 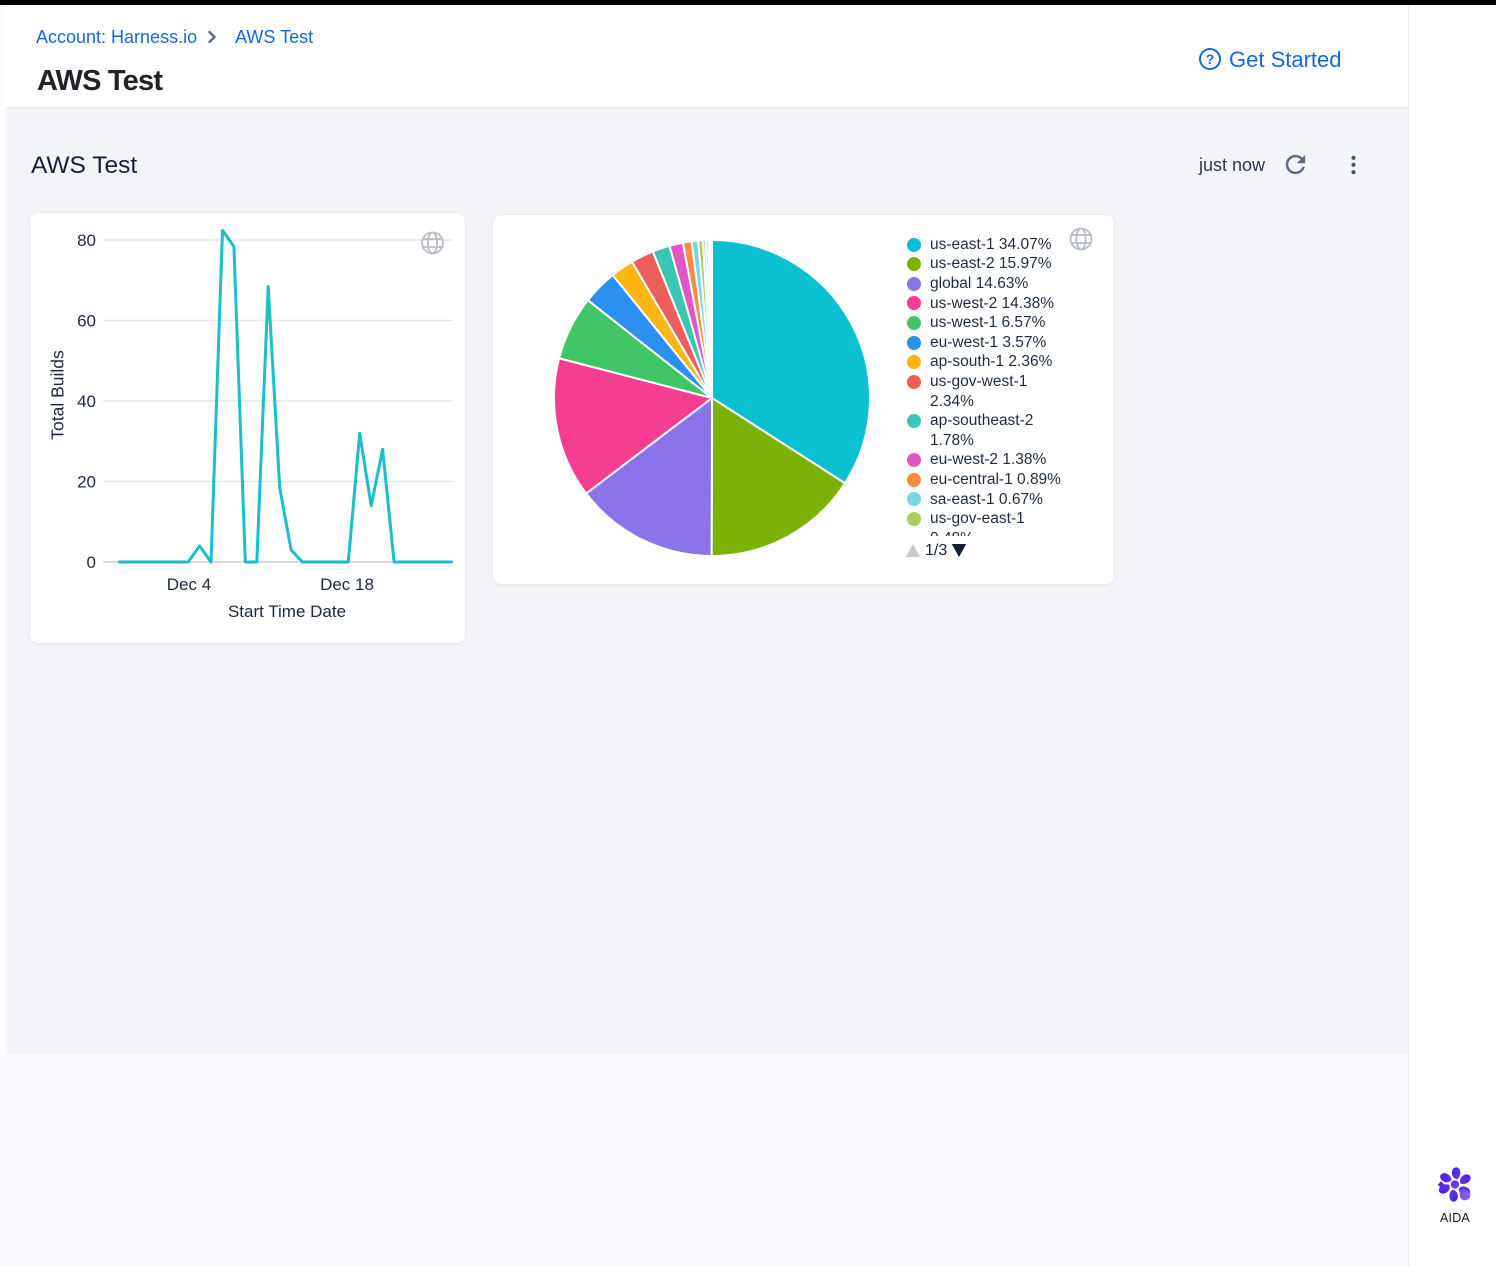 What do you see at coordinates (86, 482) in the screenshot?
I see `svg-text: 20` at bounding box center [86, 482].